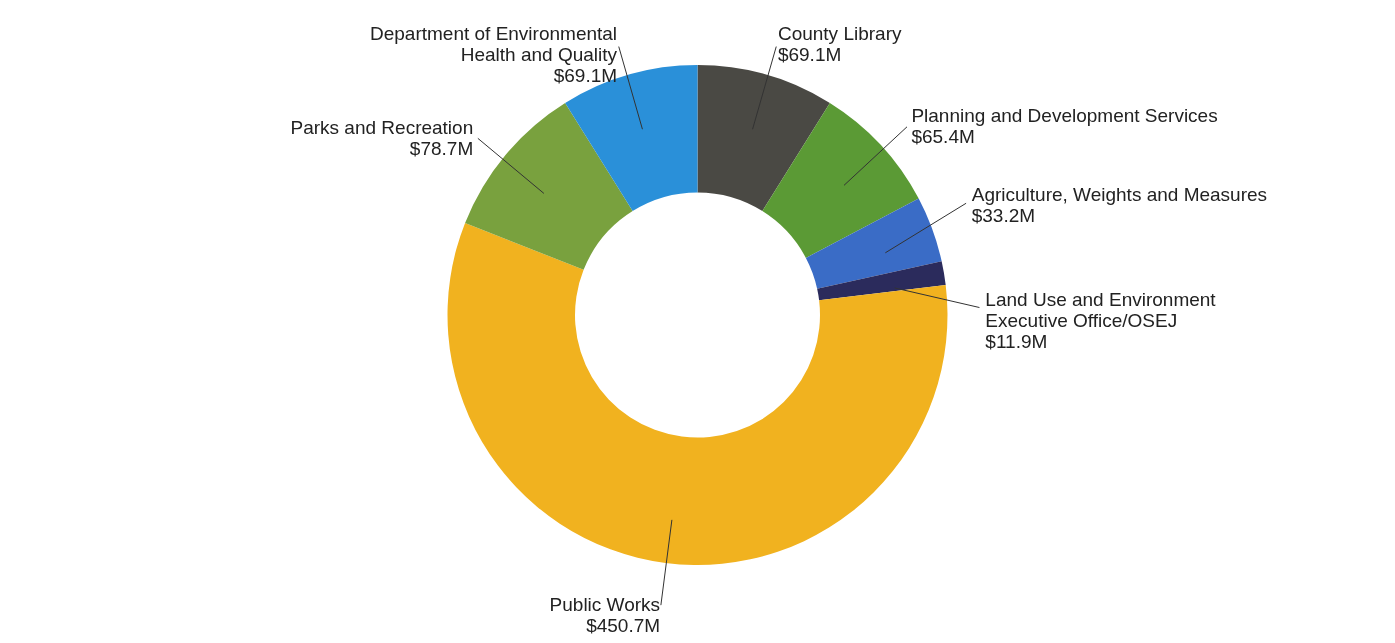 Image resolution: width=1395 pixels, height=643 pixels. I want to click on slice-label: Agriculture, Weights and Measures, so click(1119, 194).